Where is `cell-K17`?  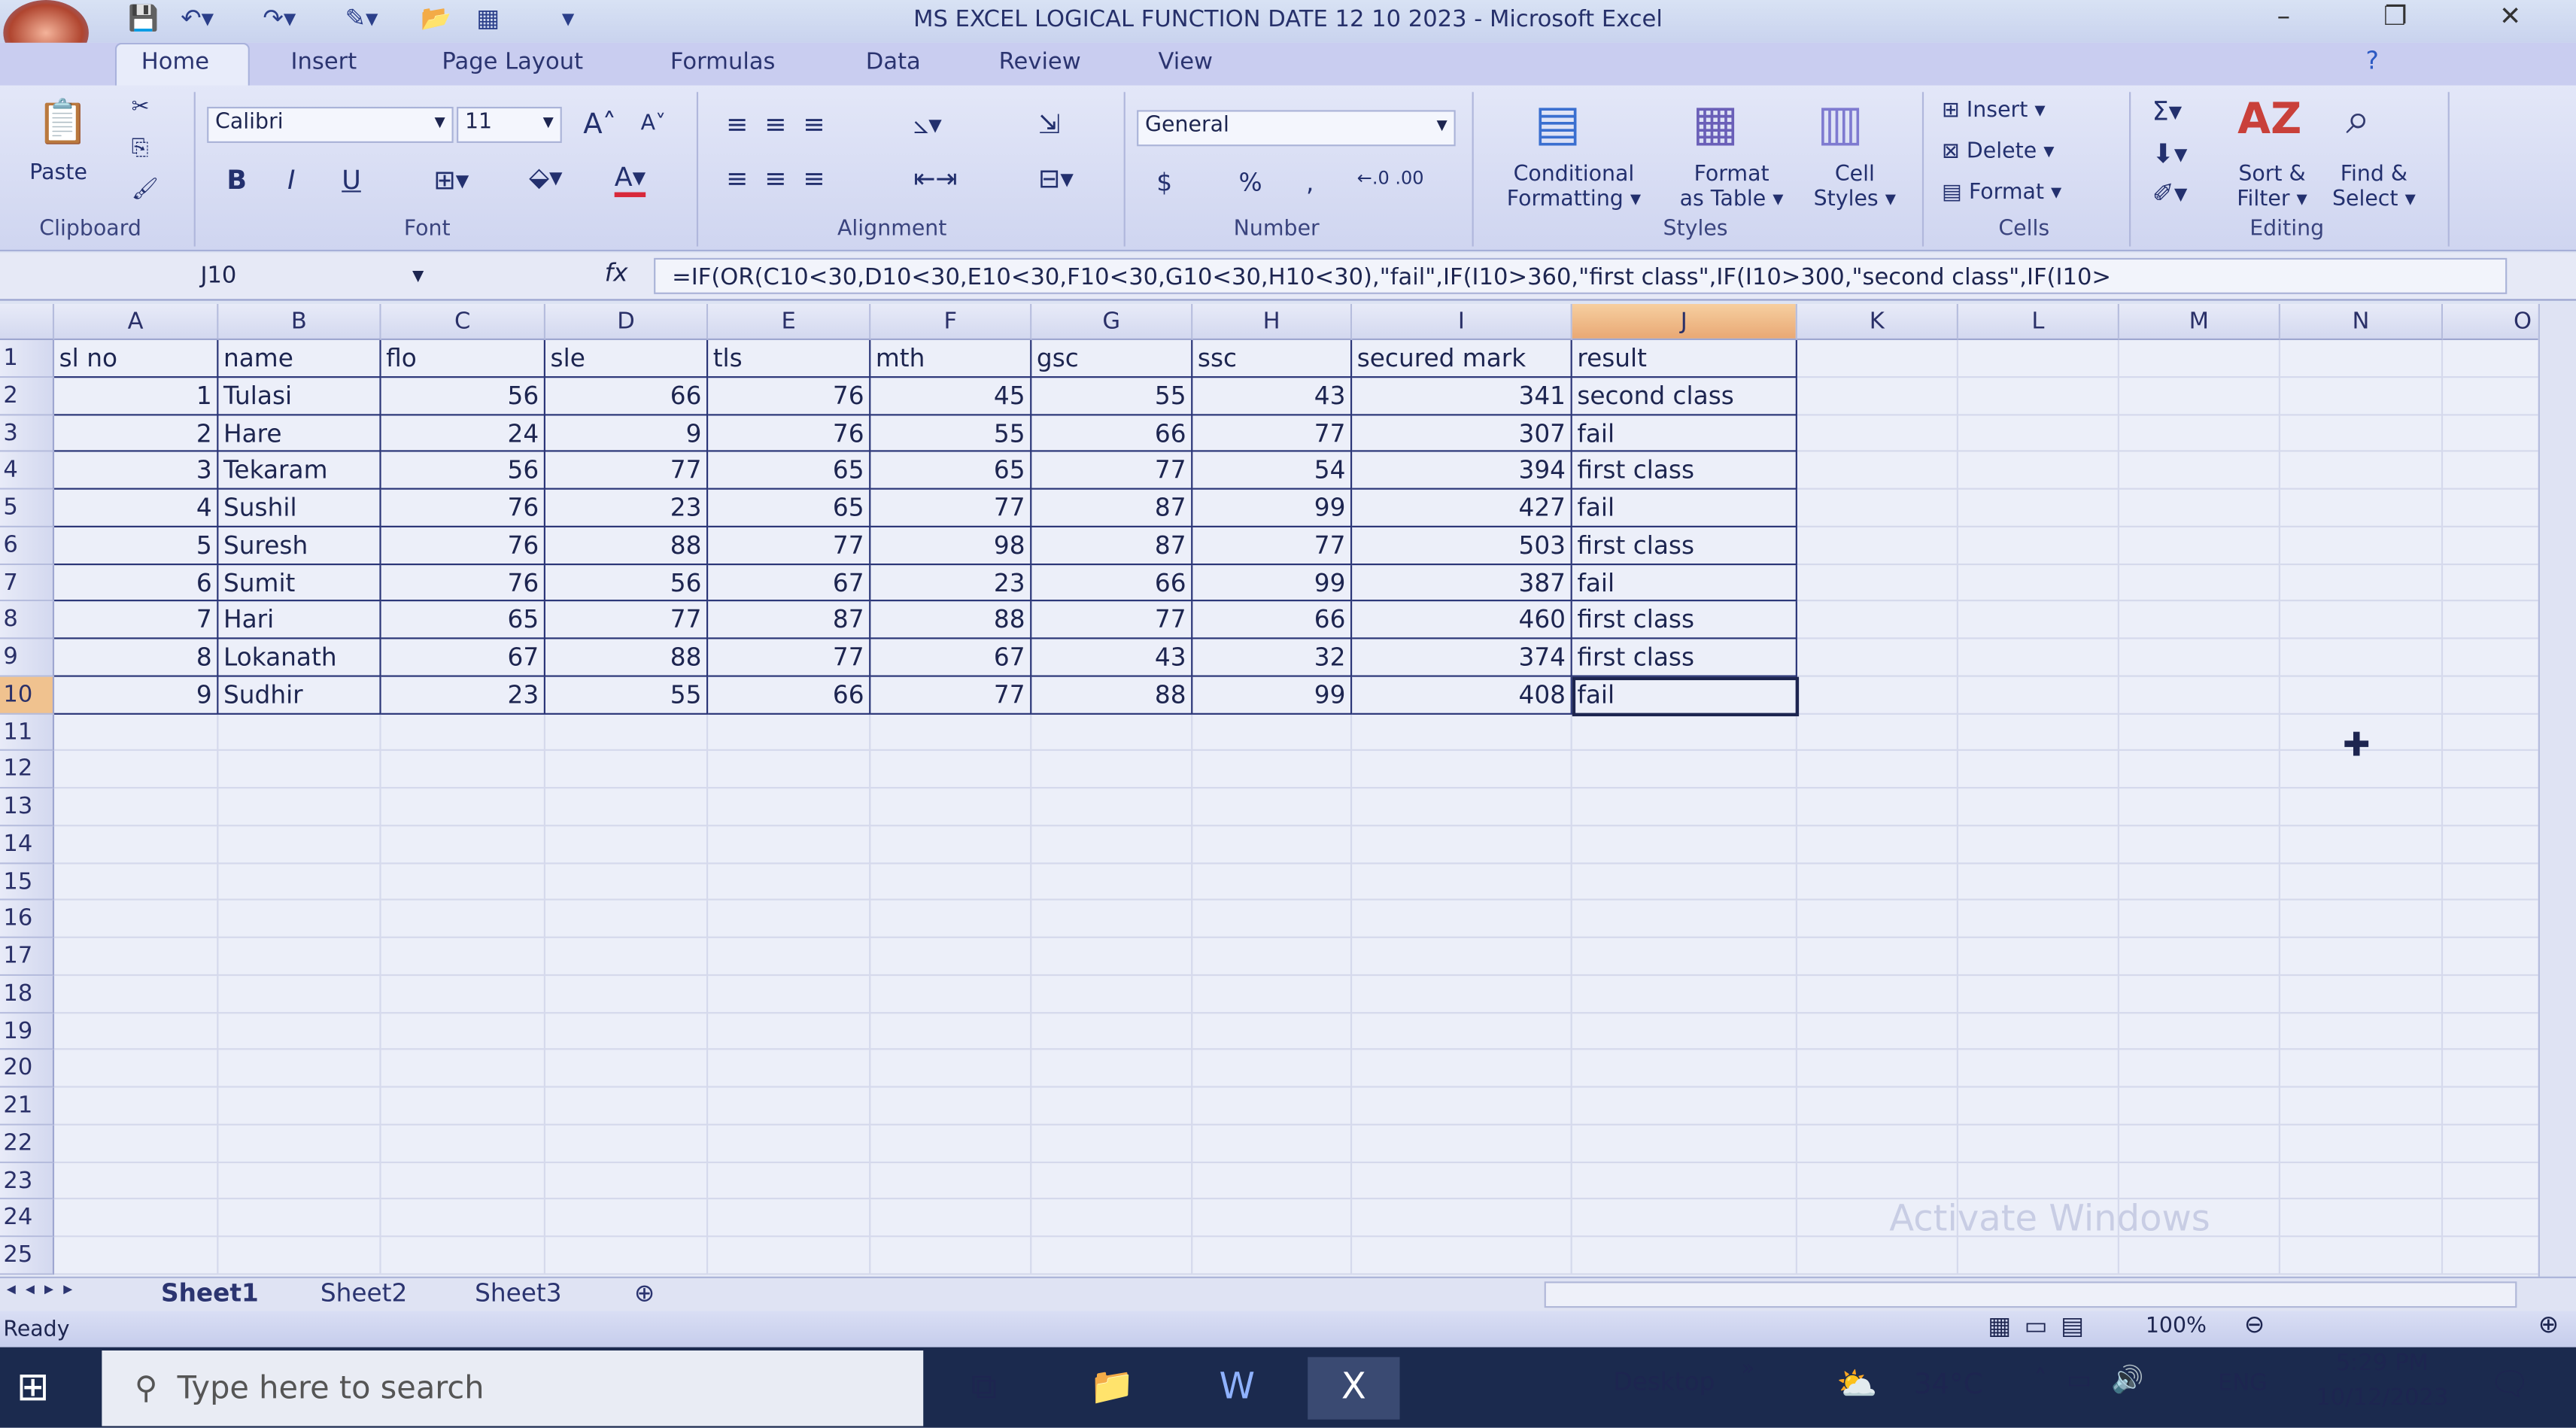 cell-K17 is located at coordinates (1877, 957).